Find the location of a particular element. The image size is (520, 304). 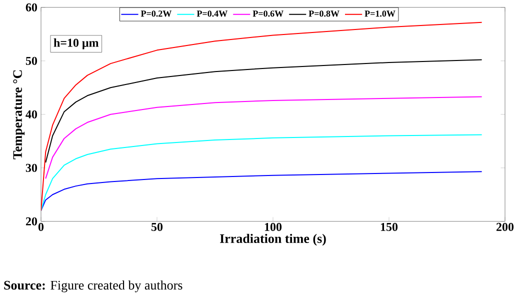

legend-label: P=0.8W is located at coordinates (324, 13).